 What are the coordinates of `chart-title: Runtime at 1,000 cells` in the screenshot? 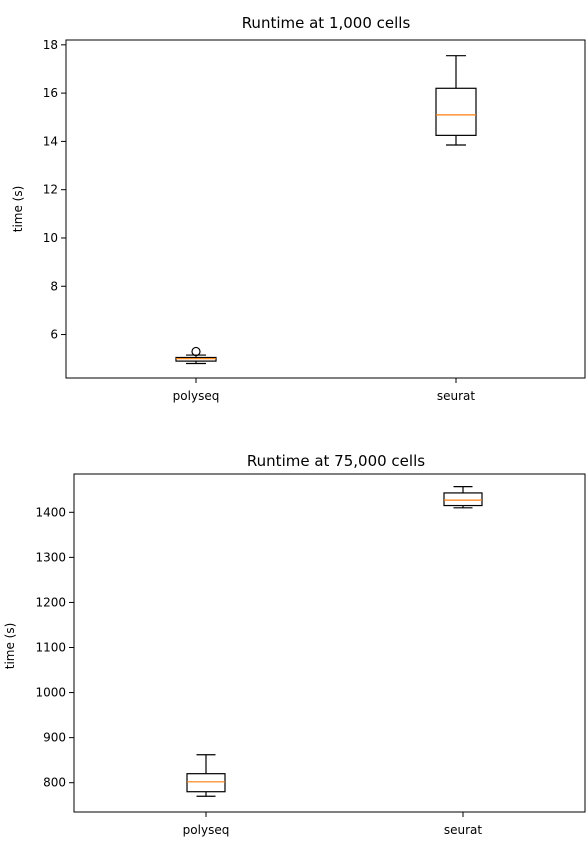 It's located at (326, 23).